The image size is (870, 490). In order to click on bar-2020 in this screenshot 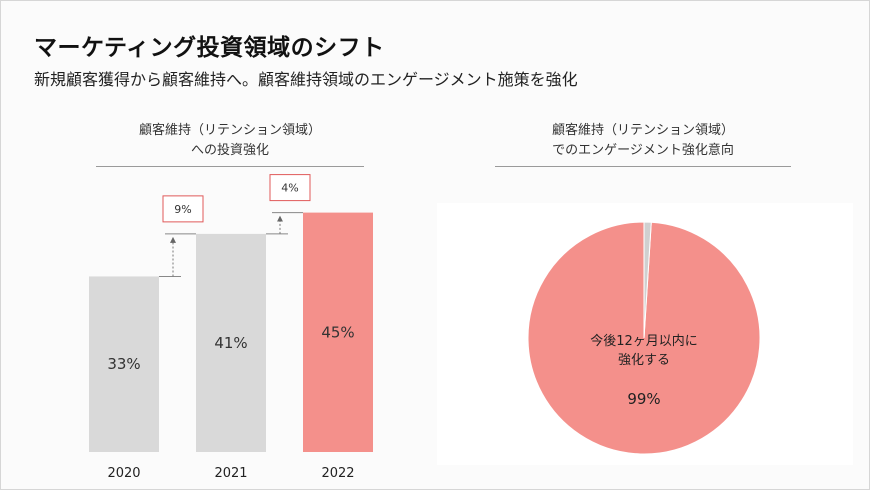, I will do `click(124, 364)`.